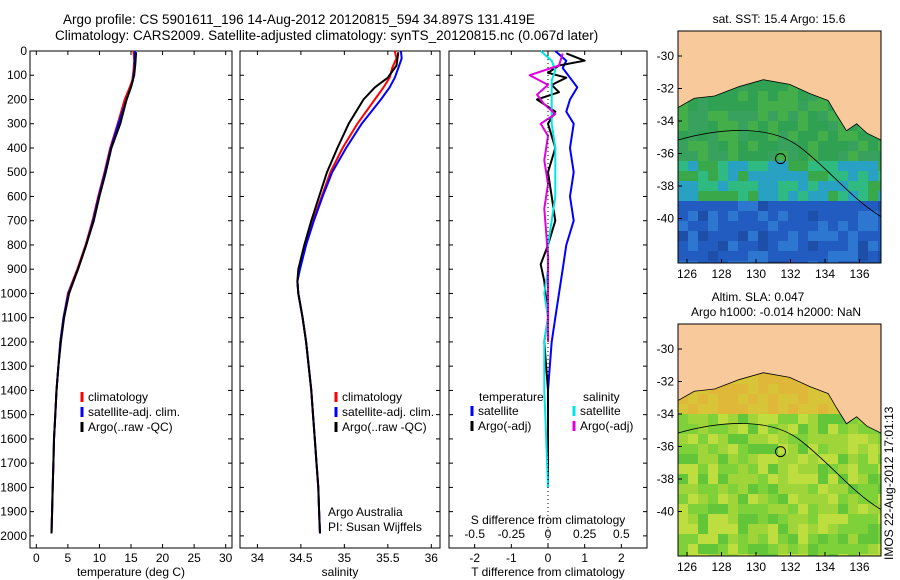 This screenshot has height=580, width=900. I want to click on legend-label: Argo(..raw -QC), so click(130, 427).